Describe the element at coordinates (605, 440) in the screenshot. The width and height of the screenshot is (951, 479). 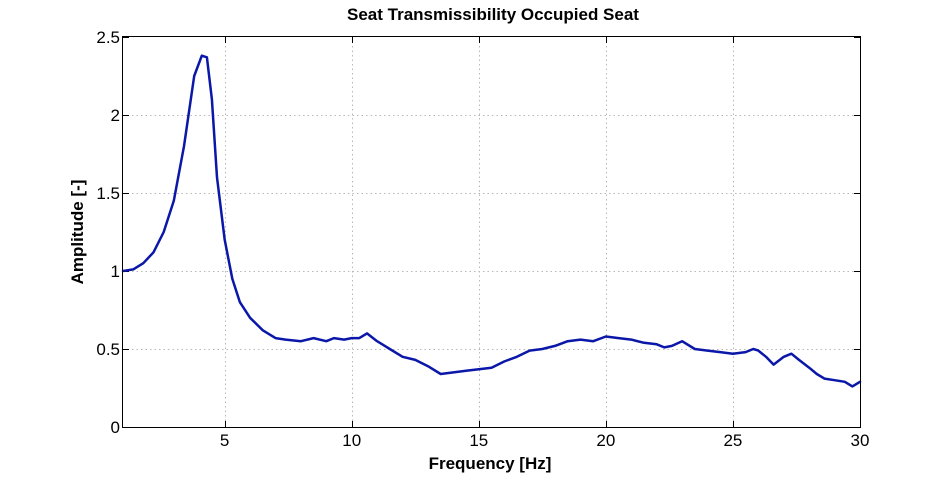
I see `x-tick-label: 20` at that location.